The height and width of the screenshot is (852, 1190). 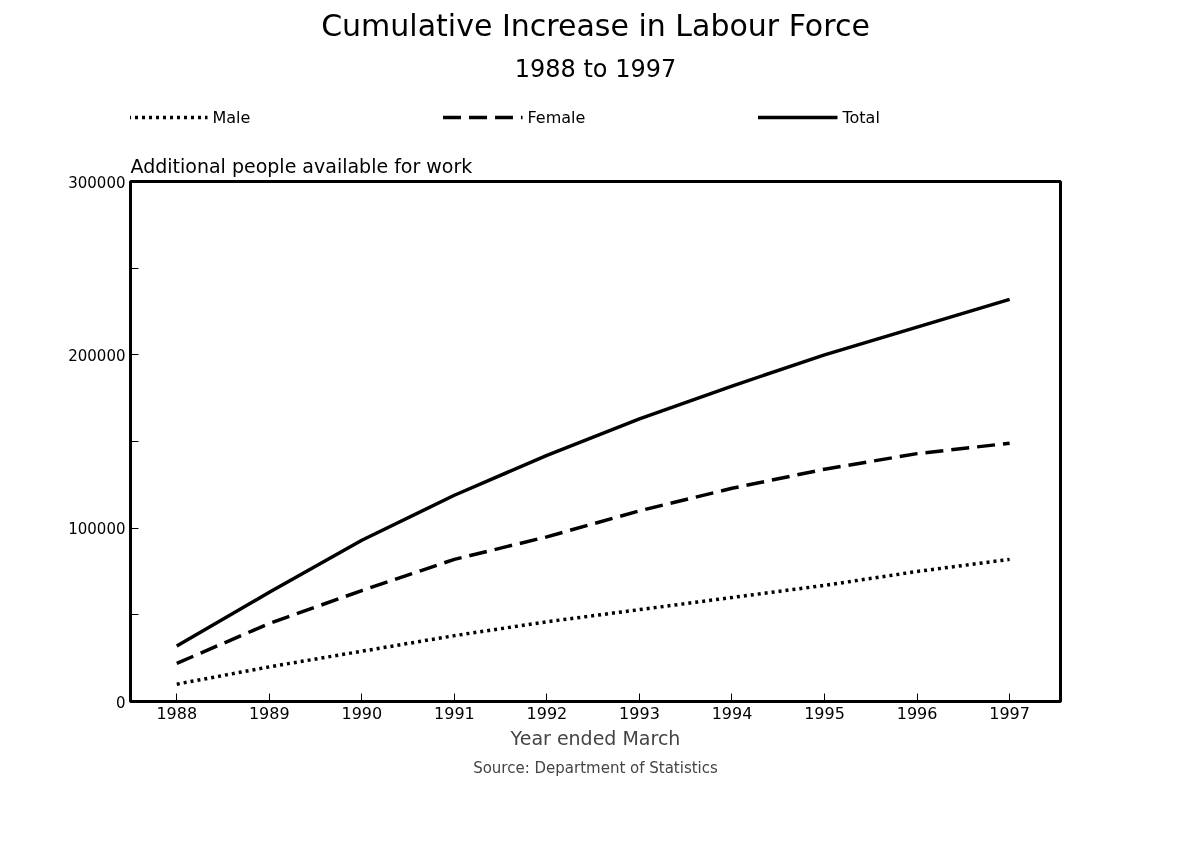 What do you see at coordinates (732, 713) in the screenshot?
I see `x-tick-label: 1994` at bounding box center [732, 713].